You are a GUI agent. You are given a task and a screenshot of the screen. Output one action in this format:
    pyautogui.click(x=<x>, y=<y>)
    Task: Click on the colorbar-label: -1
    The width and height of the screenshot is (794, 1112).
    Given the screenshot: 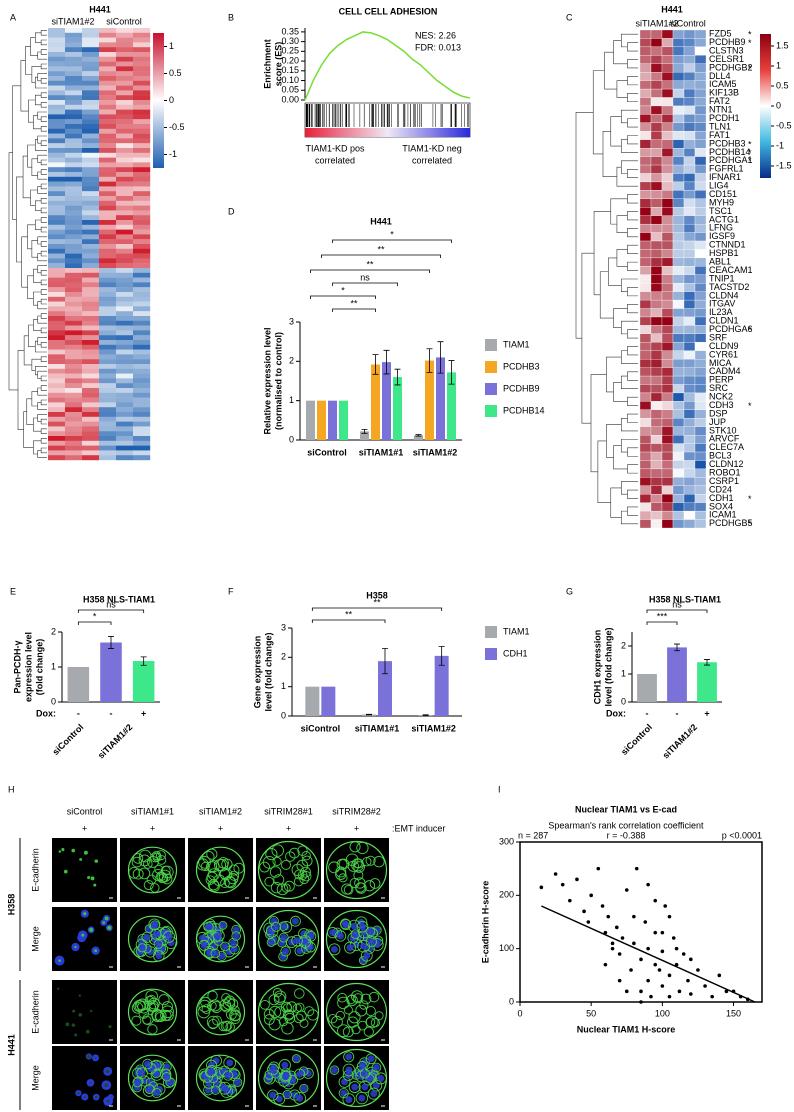 What is the action you would take?
    pyautogui.click(x=780, y=145)
    